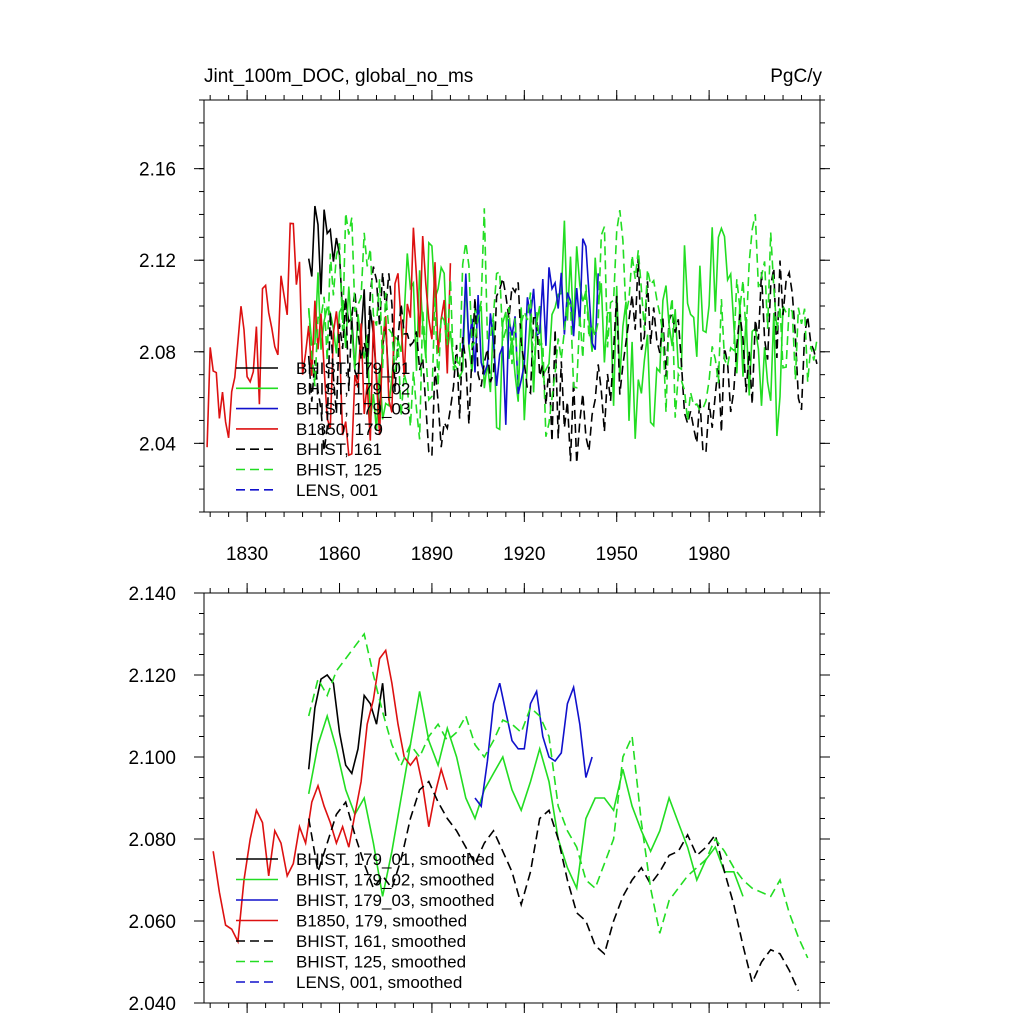  What do you see at coordinates (152, 676) in the screenshot?
I see `y-tick-label: 2.120` at bounding box center [152, 676].